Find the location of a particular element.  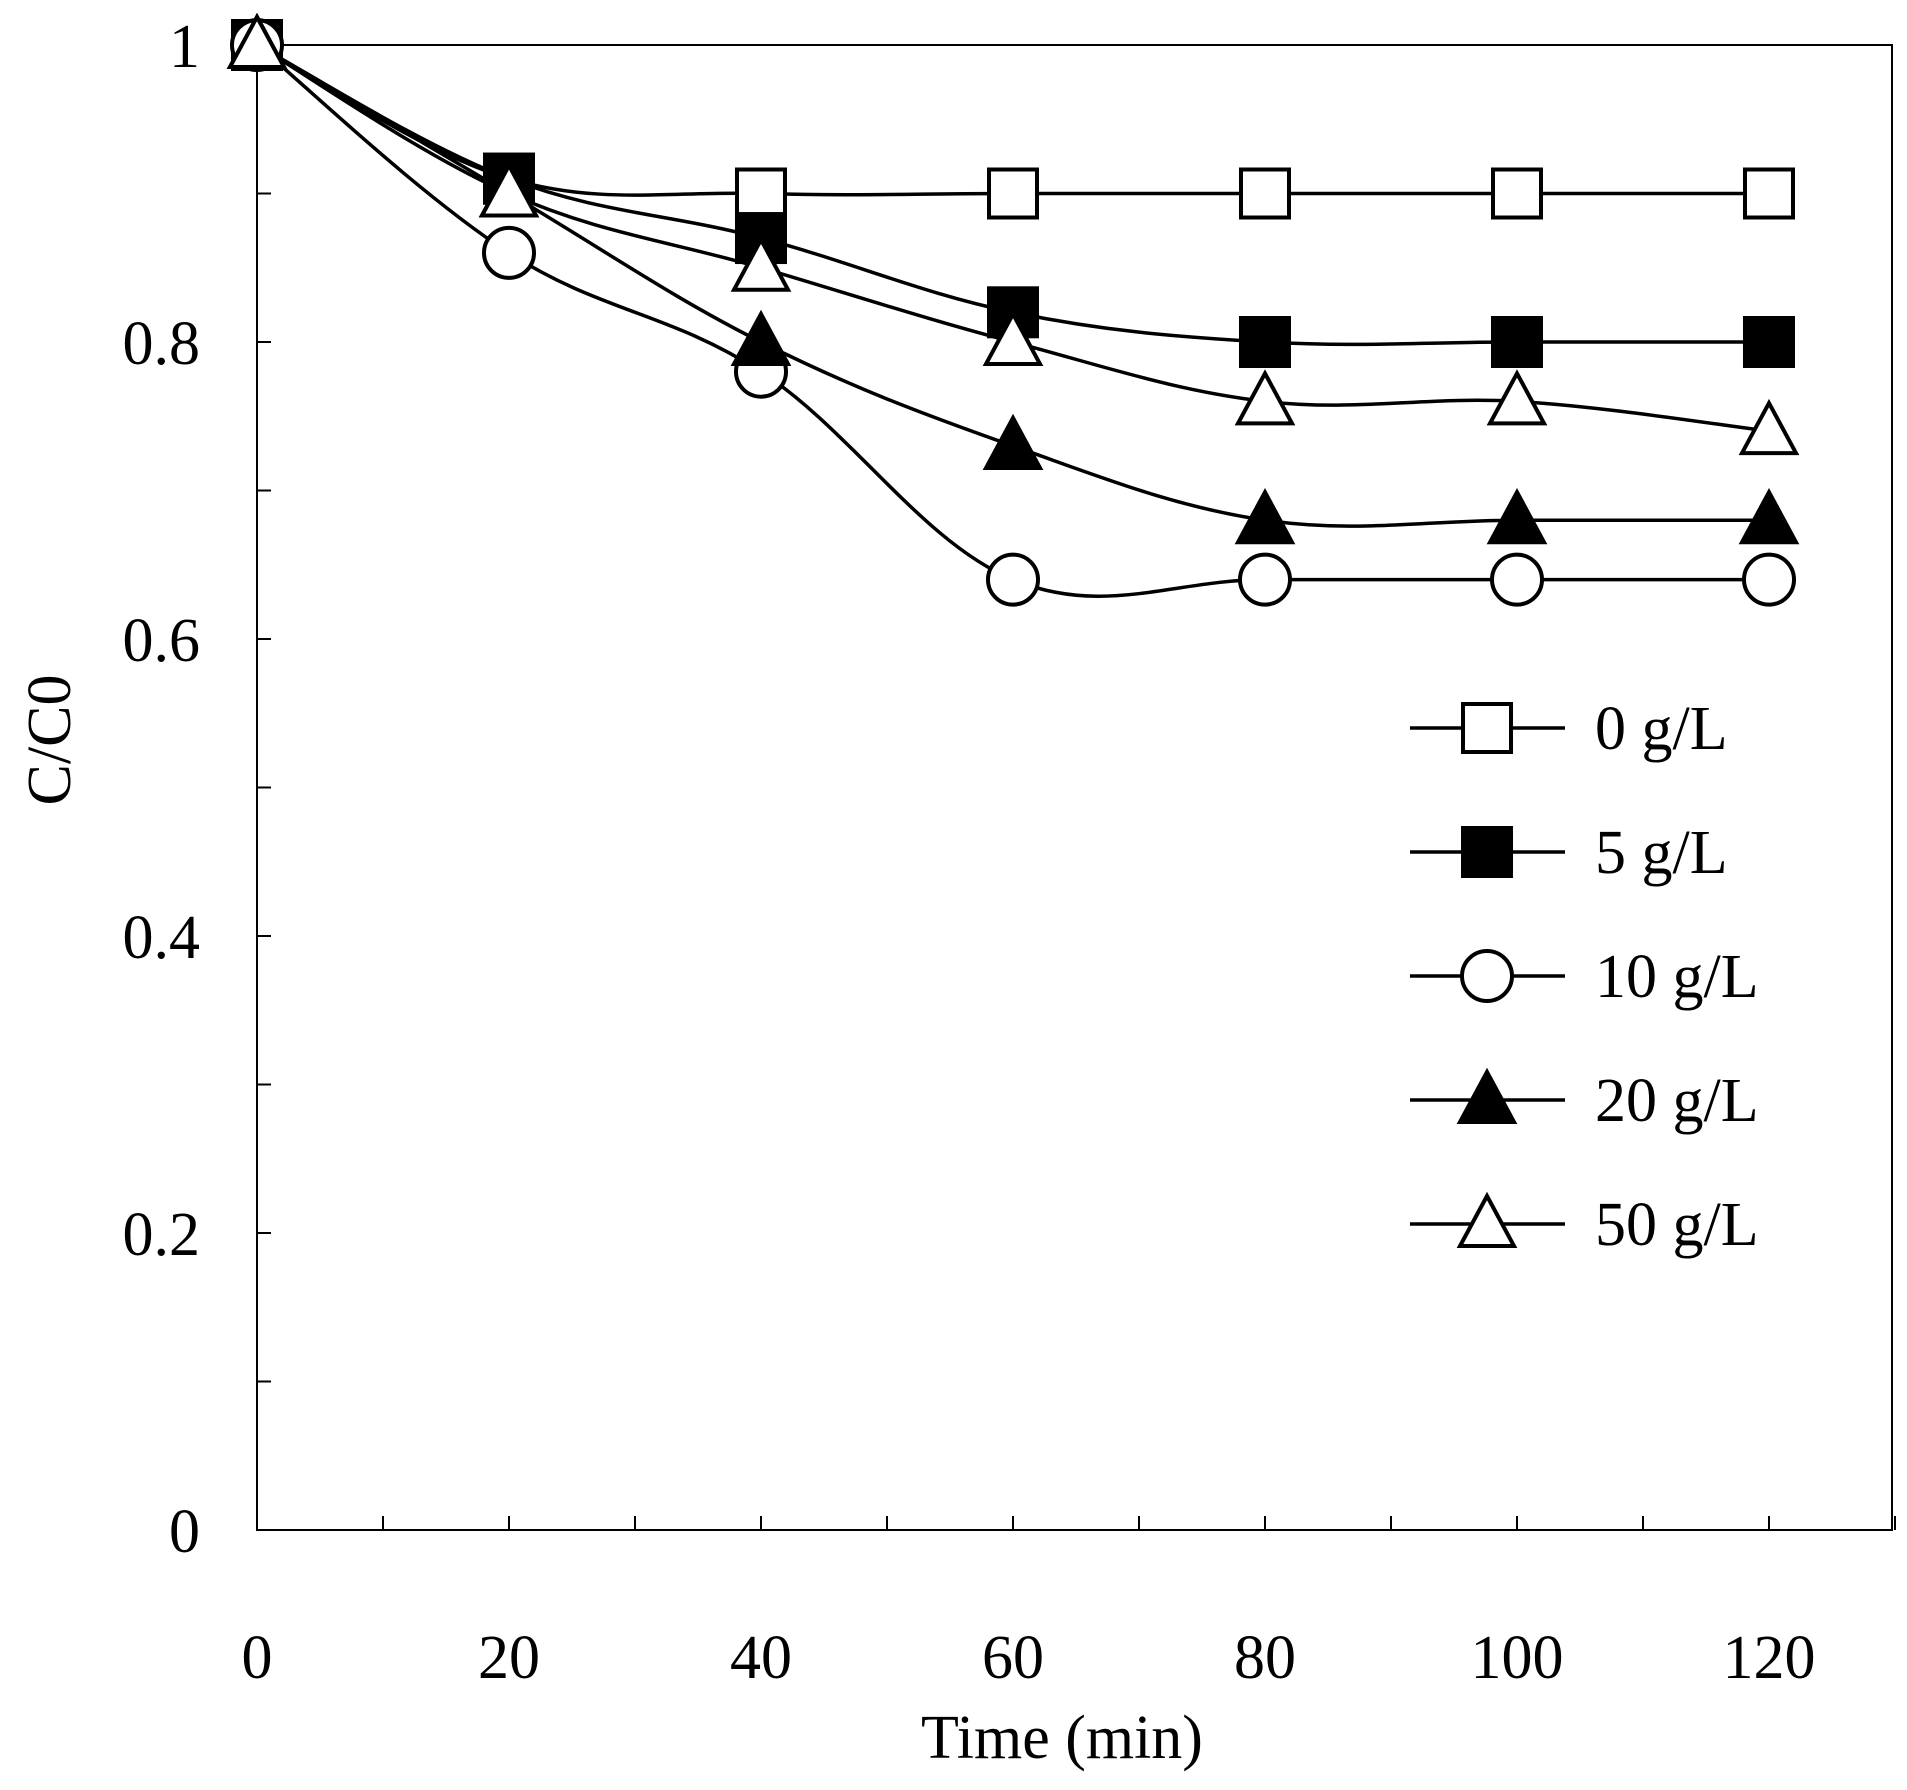

x-tick-label: 120 is located at coordinates (1769, 1658).